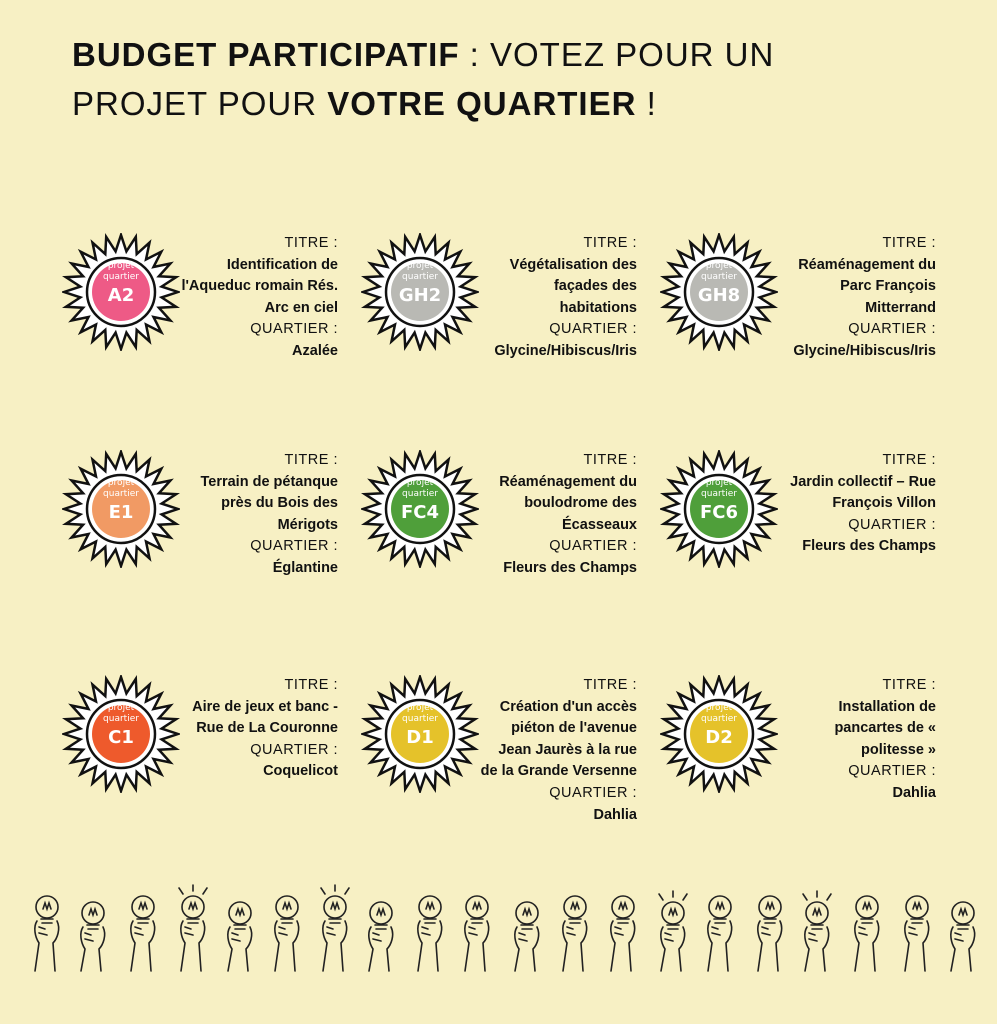 This screenshot has width=997, height=1024. What do you see at coordinates (719, 512) in the screenshot?
I see `badge-code: FC6` at bounding box center [719, 512].